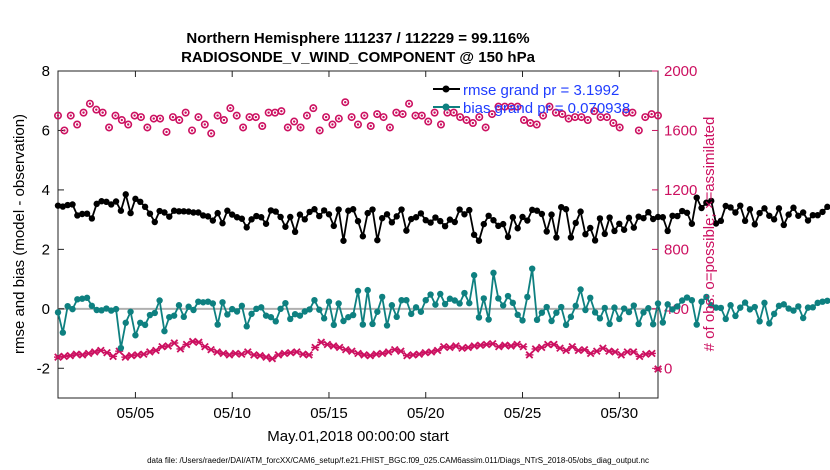  What do you see at coordinates (541, 90) in the screenshot?
I see `legend-rmse-label: rmse grand pr = 3.1992` at bounding box center [541, 90].